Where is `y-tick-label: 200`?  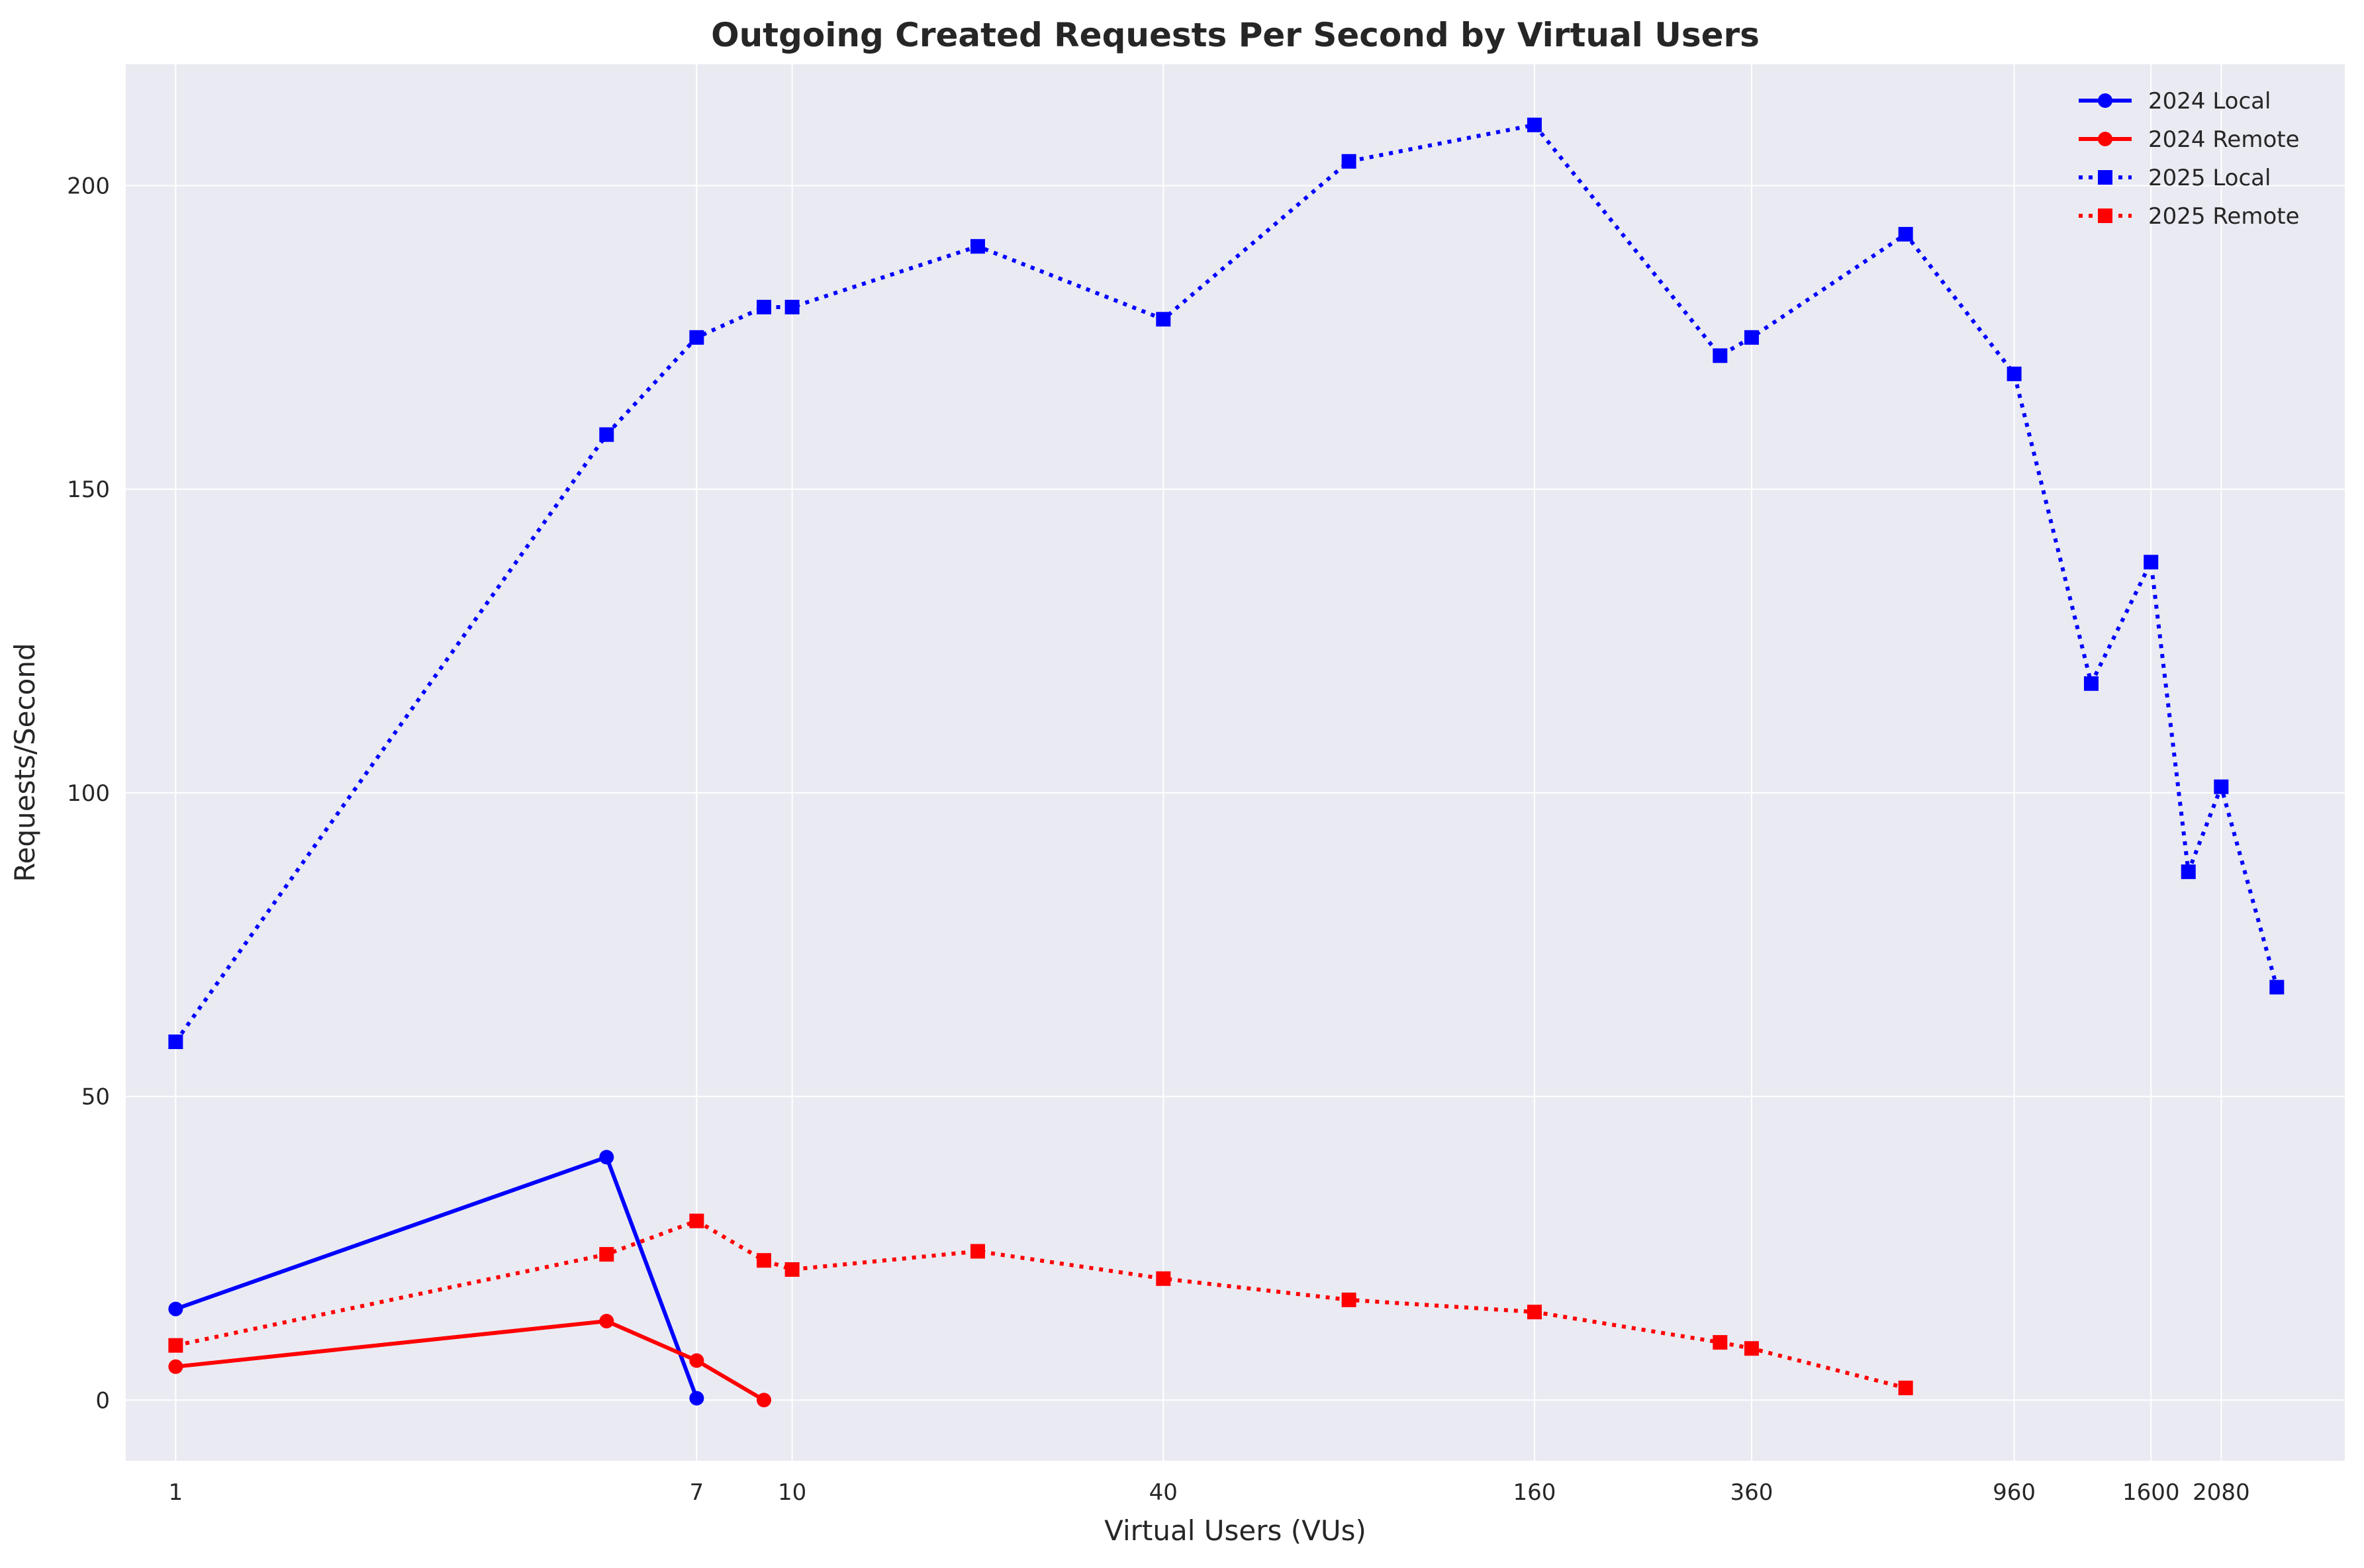
y-tick-label: 200 is located at coordinates (88, 186).